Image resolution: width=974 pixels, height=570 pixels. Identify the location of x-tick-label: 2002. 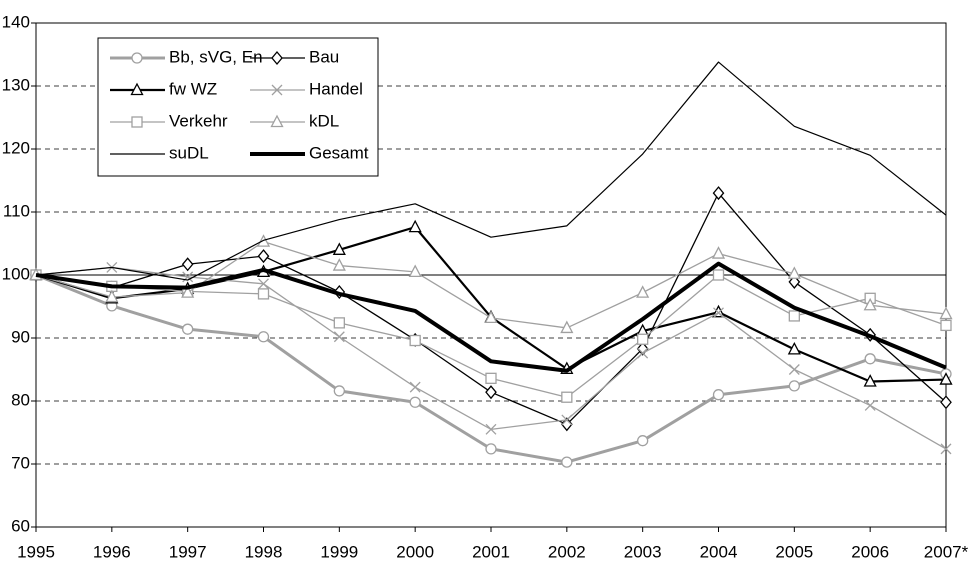
(567, 551).